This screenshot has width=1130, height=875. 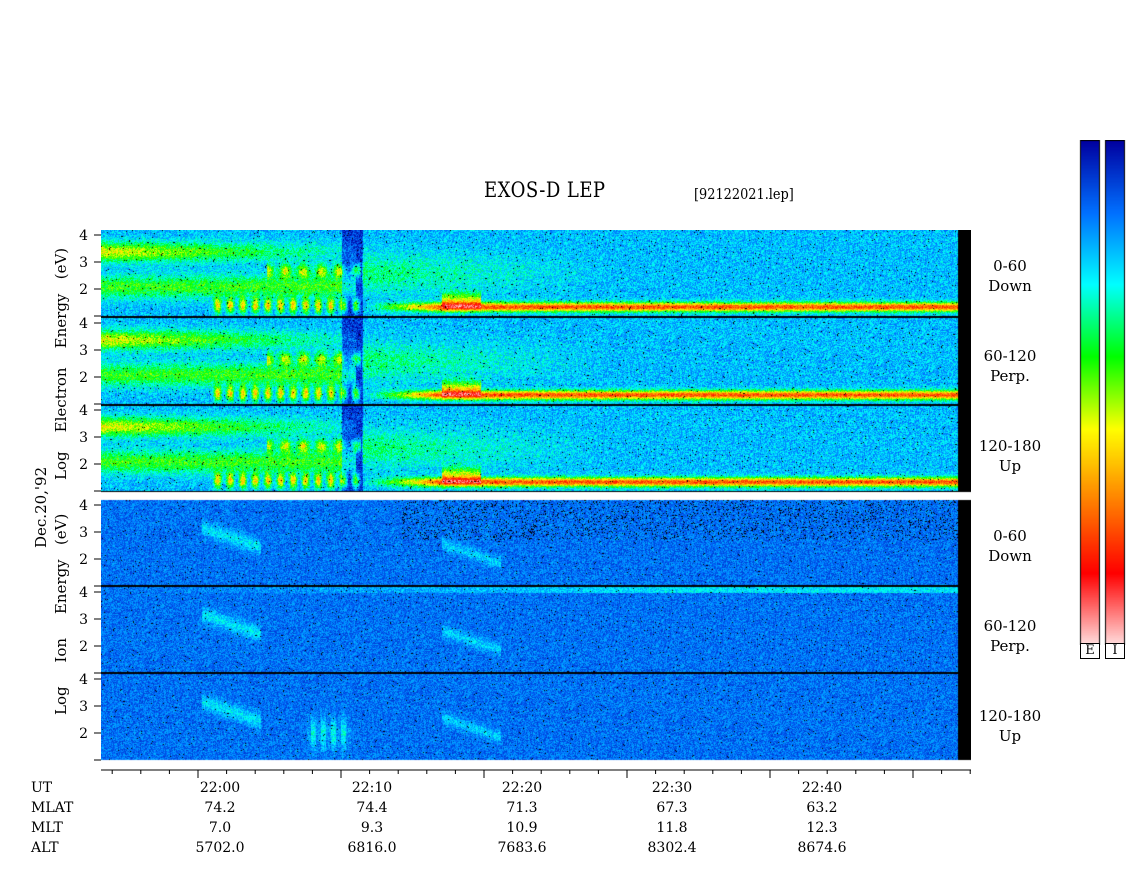 What do you see at coordinates (47, 828) in the screenshot?
I see `row-label-mlt: MLT` at bounding box center [47, 828].